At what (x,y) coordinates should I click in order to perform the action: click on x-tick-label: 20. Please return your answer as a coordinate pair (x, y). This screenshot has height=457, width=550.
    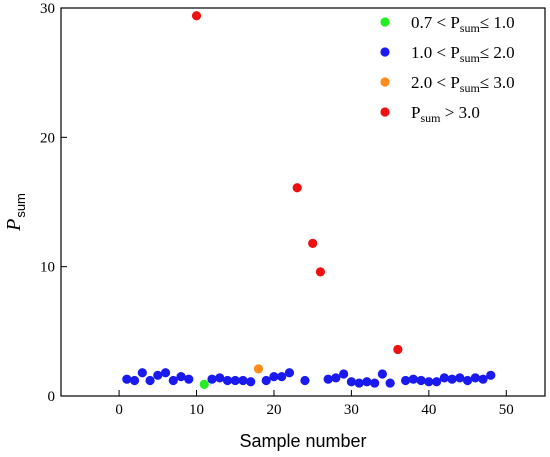
    Looking at the image, I should click on (273, 410).